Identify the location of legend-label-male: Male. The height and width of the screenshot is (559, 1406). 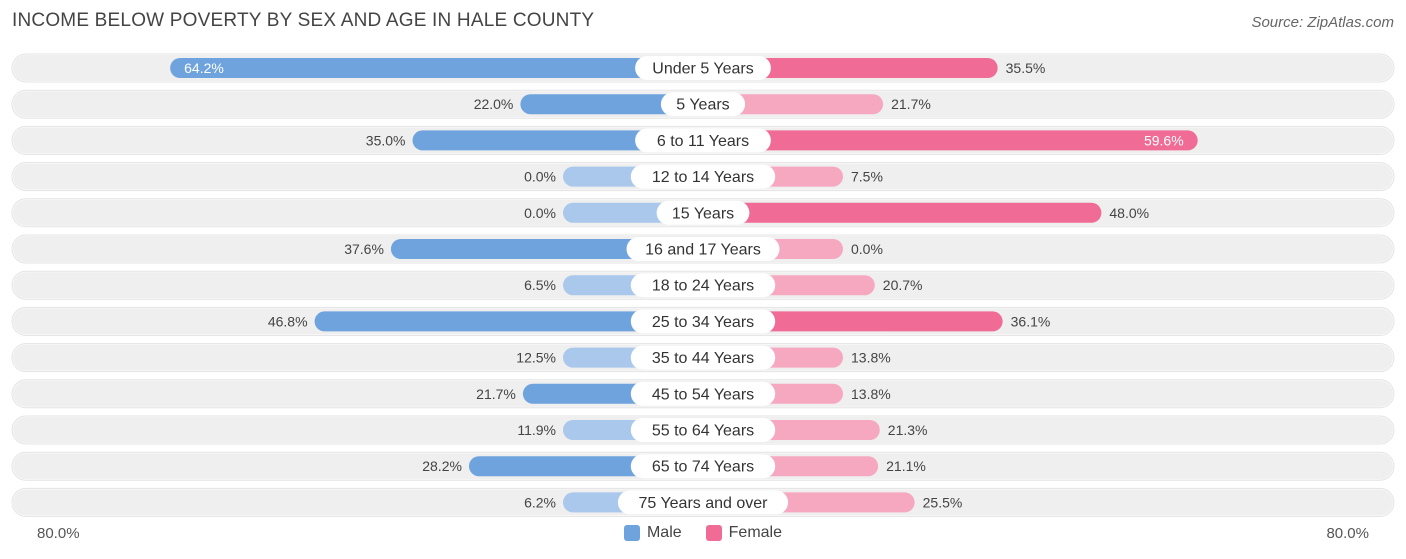
(664, 532).